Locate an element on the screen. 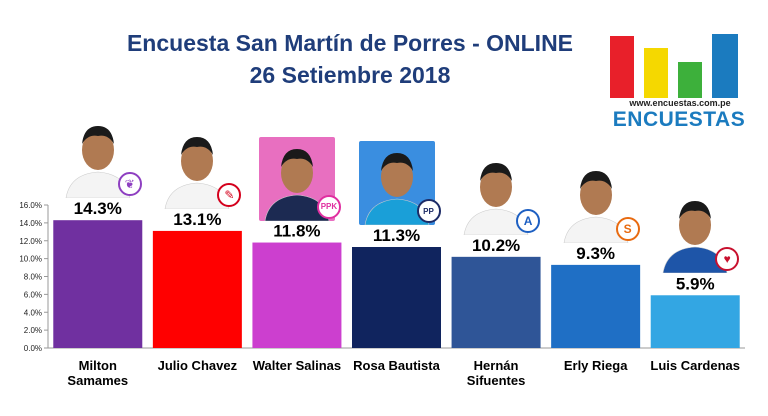  bar-value-label: 11.3% is located at coordinates (396, 235).